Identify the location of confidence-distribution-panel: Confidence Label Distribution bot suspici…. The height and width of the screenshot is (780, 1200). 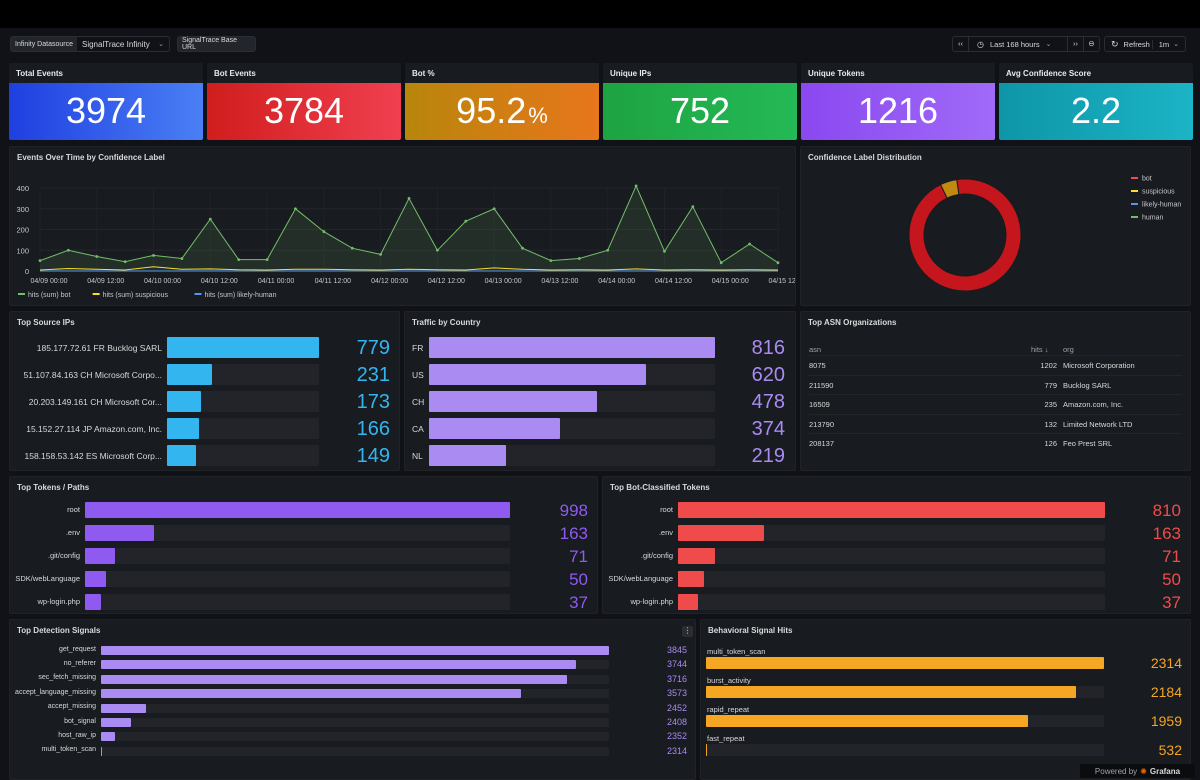
(995, 226).